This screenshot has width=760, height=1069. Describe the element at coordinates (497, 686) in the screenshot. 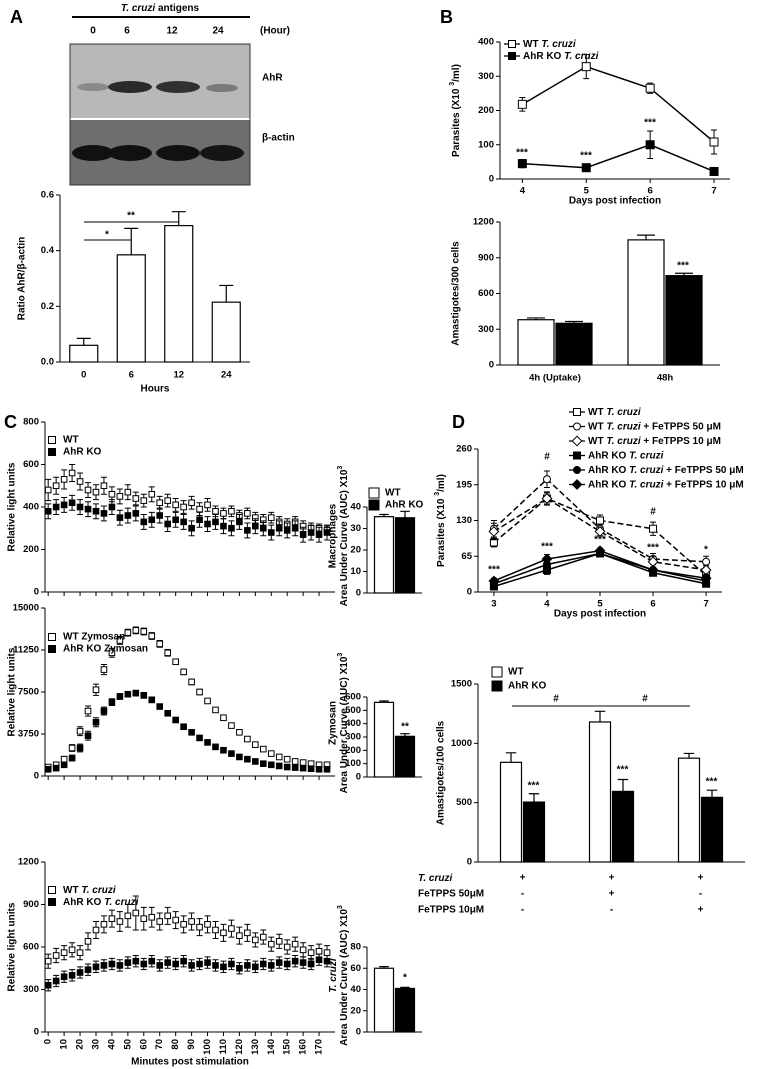

I see `legend-swatch` at that location.